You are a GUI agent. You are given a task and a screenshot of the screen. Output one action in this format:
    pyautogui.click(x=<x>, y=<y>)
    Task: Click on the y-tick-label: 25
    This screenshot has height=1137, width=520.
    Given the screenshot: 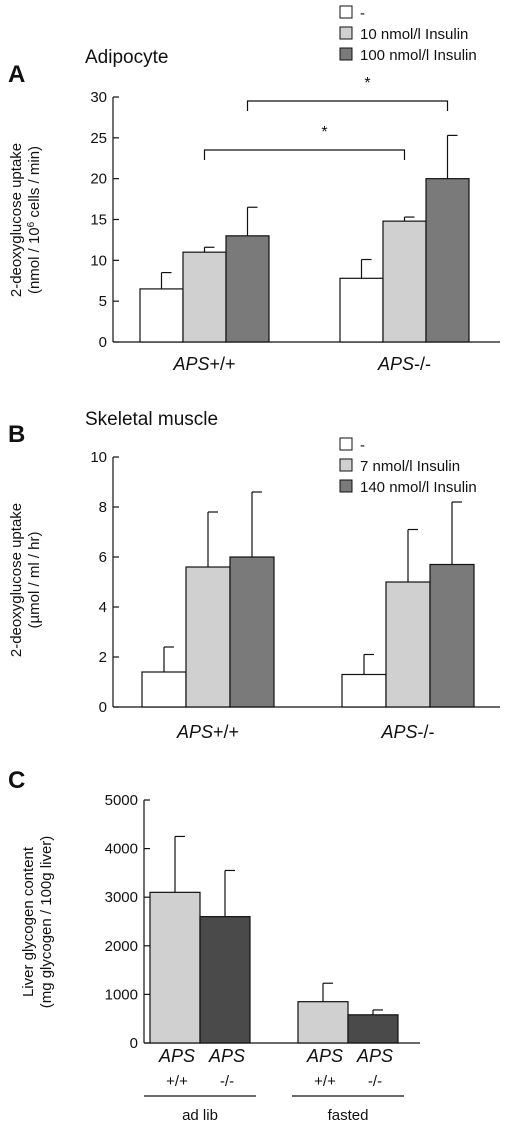 What is the action you would take?
    pyautogui.click(x=98, y=138)
    